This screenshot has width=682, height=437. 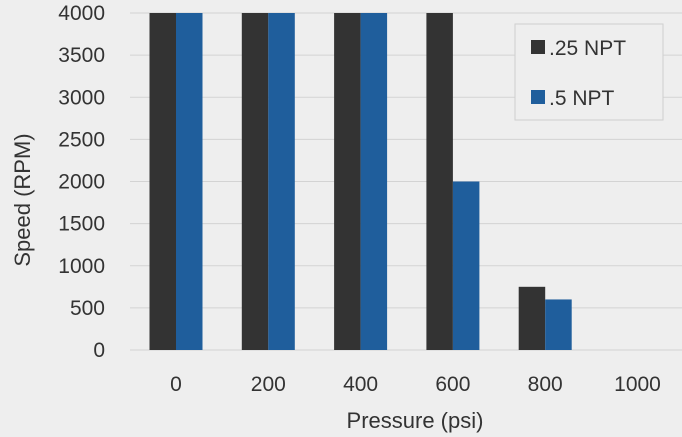 I want to click on x-tick-label: 0, so click(x=176, y=384).